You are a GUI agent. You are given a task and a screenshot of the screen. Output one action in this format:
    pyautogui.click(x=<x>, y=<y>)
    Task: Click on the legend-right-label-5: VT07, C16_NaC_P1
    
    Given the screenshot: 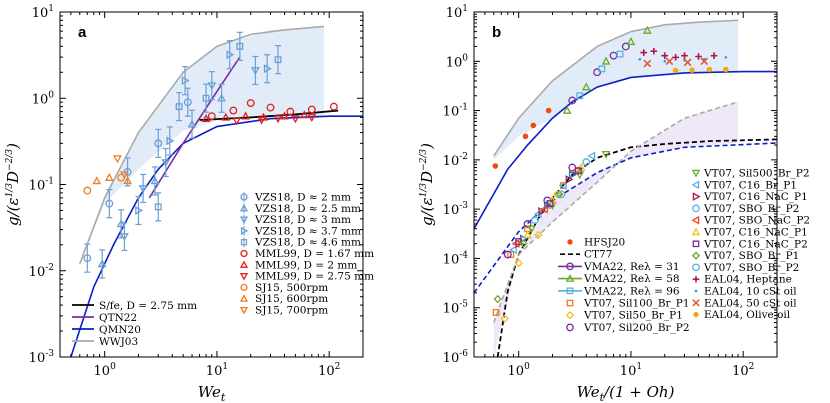 What is the action you would take?
    pyautogui.click(x=755, y=233)
    